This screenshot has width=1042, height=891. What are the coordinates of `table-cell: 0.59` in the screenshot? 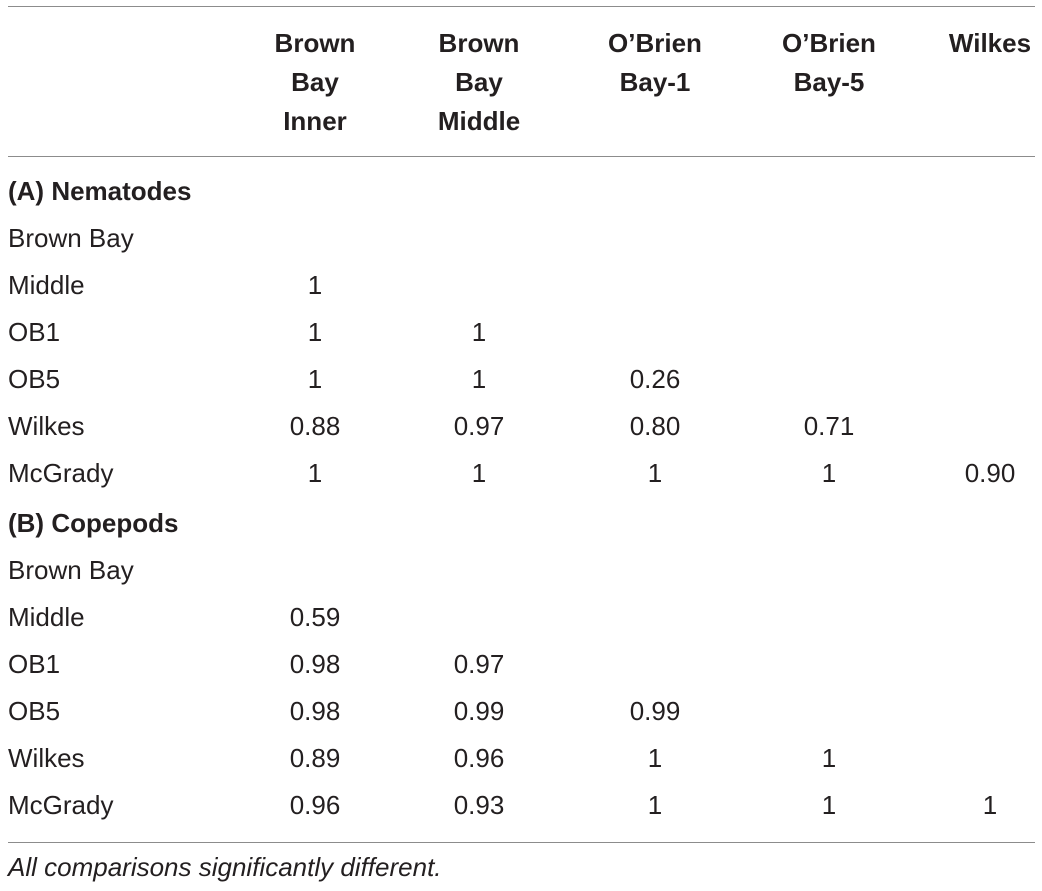 It's located at (315, 617).